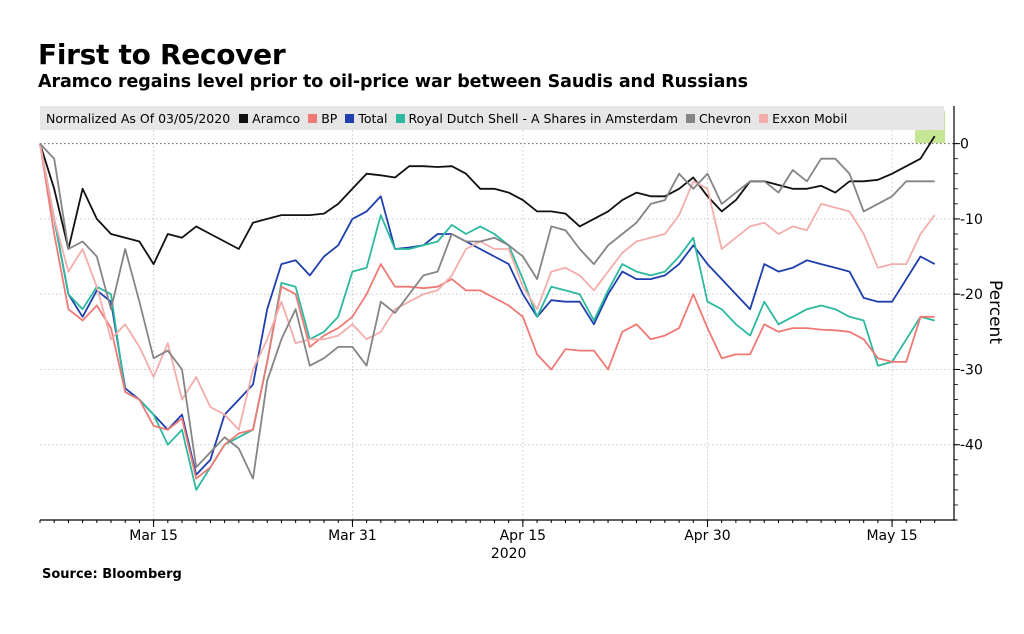 Image resolution: width=1024 pixels, height=634 pixels. I want to click on legend-label-chevron: Chevron, so click(725, 118).